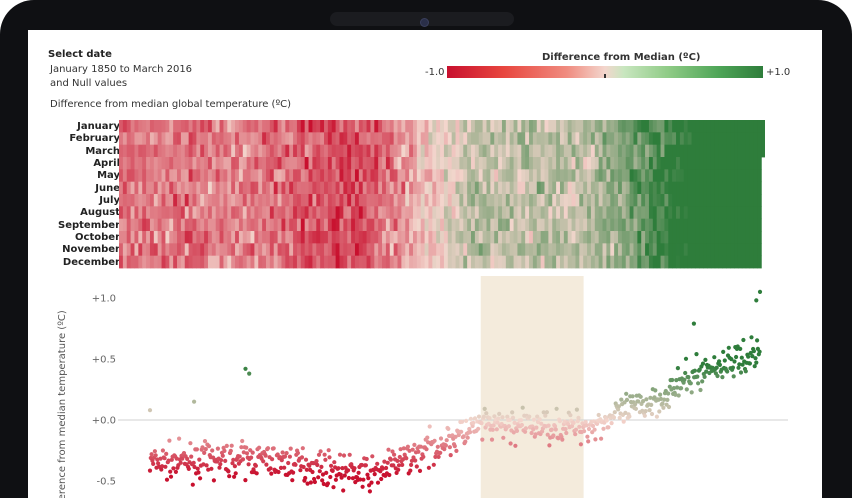 Image resolution: width=852 pixels, height=498 pixels. I want to click on date-filter-range: January 1850 to March 2016, so click(121, 69).